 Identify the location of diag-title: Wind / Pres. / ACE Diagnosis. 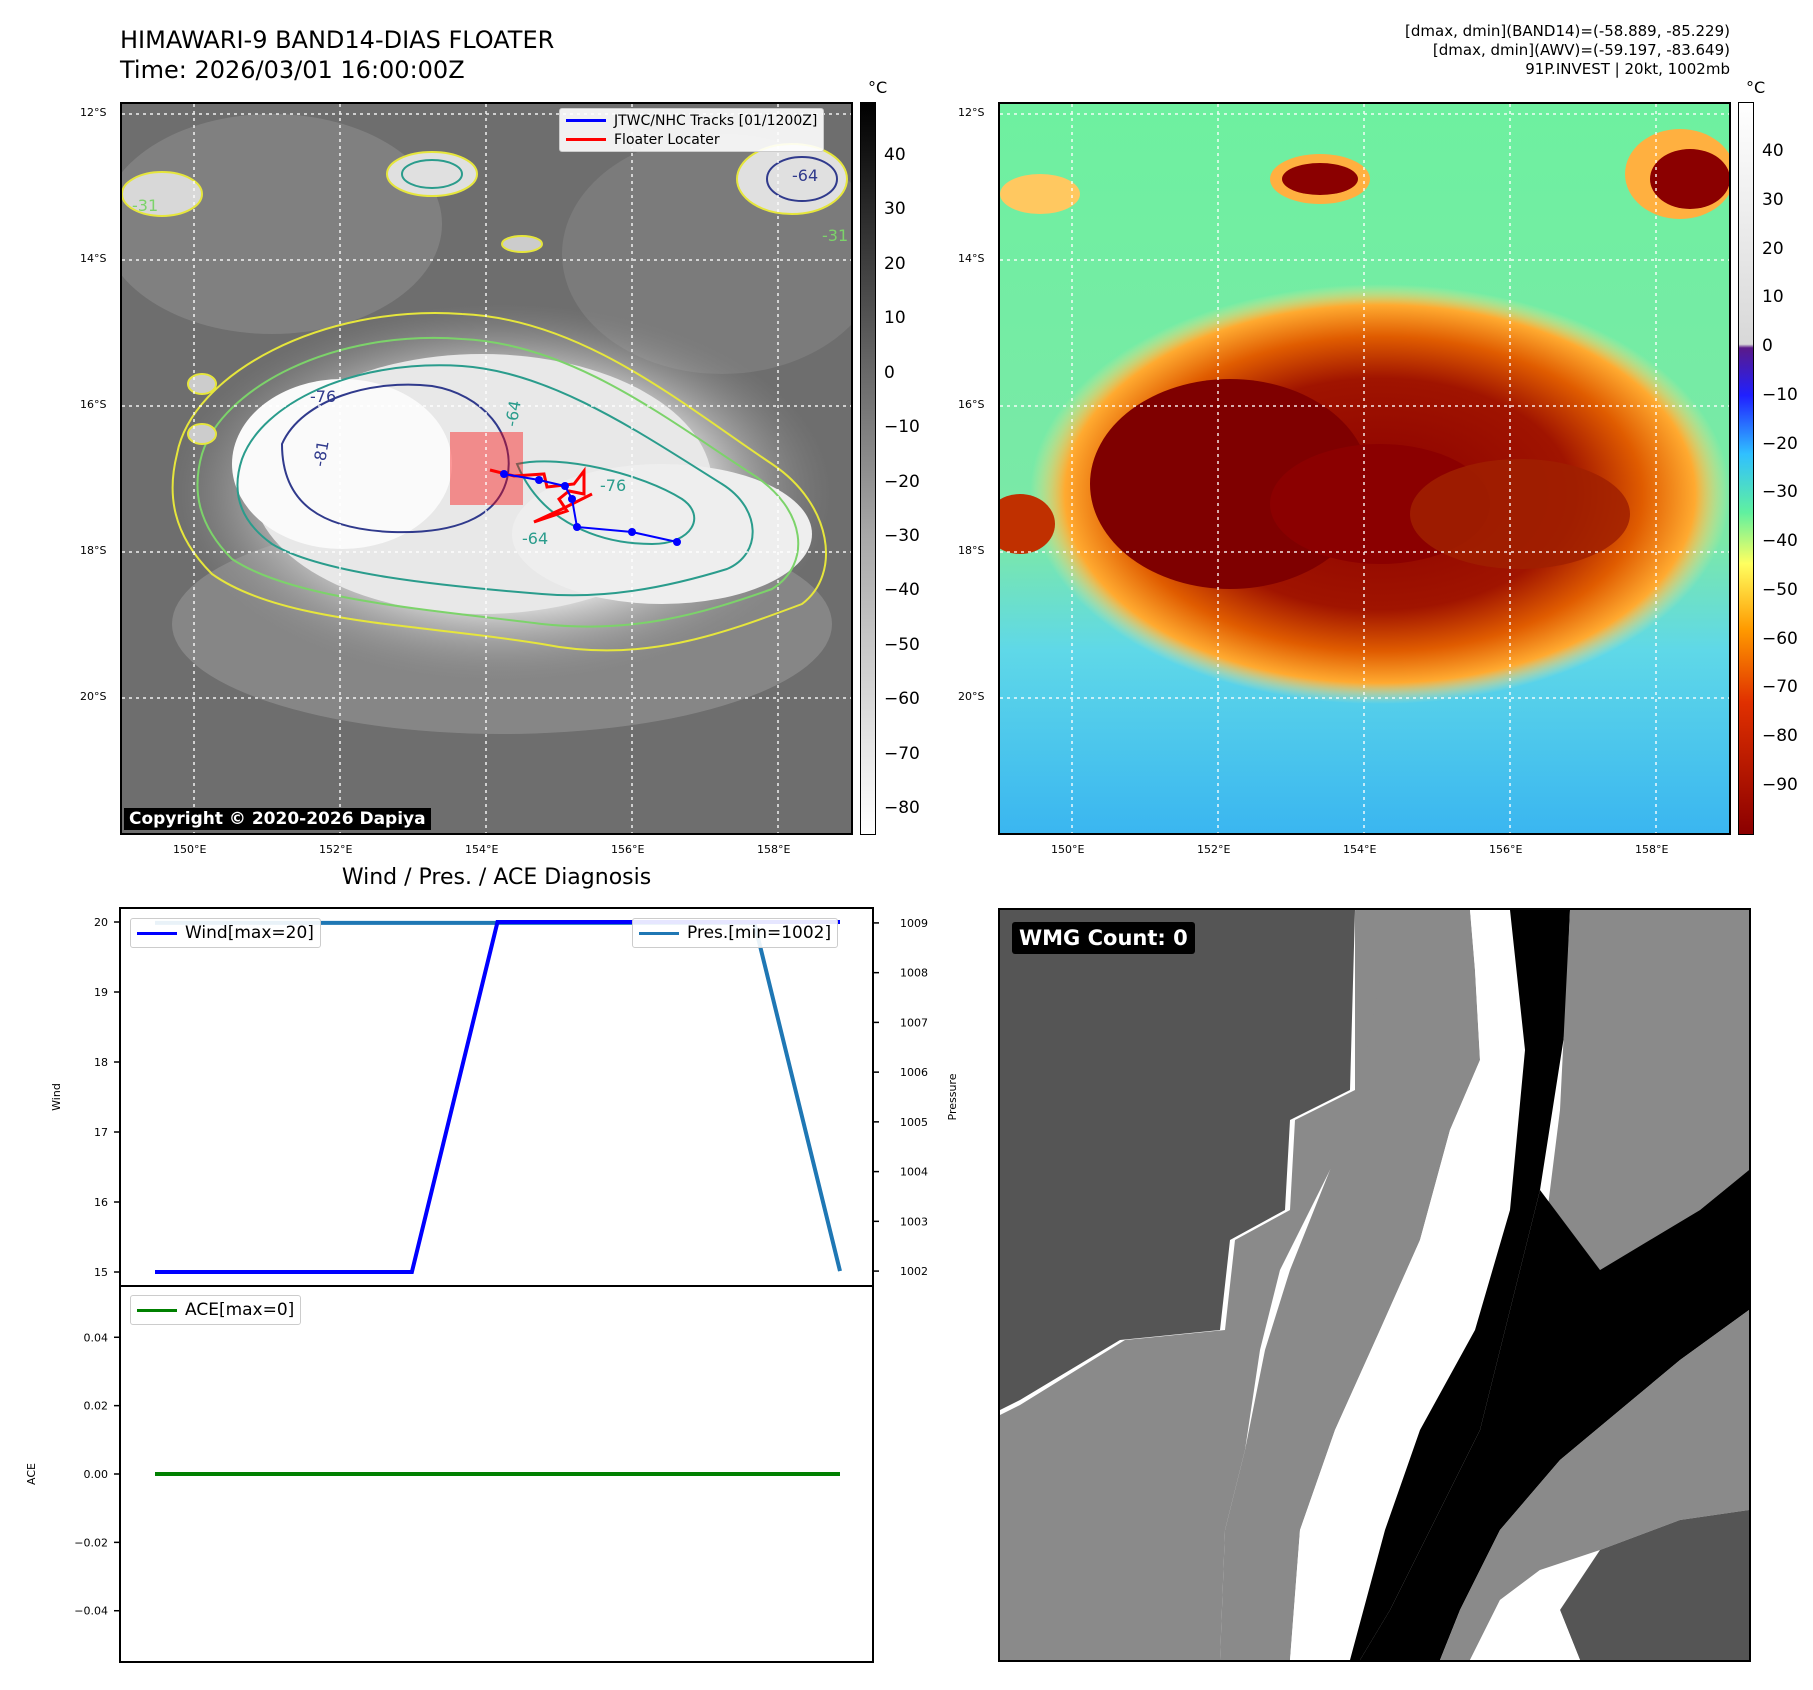
(496, 877).